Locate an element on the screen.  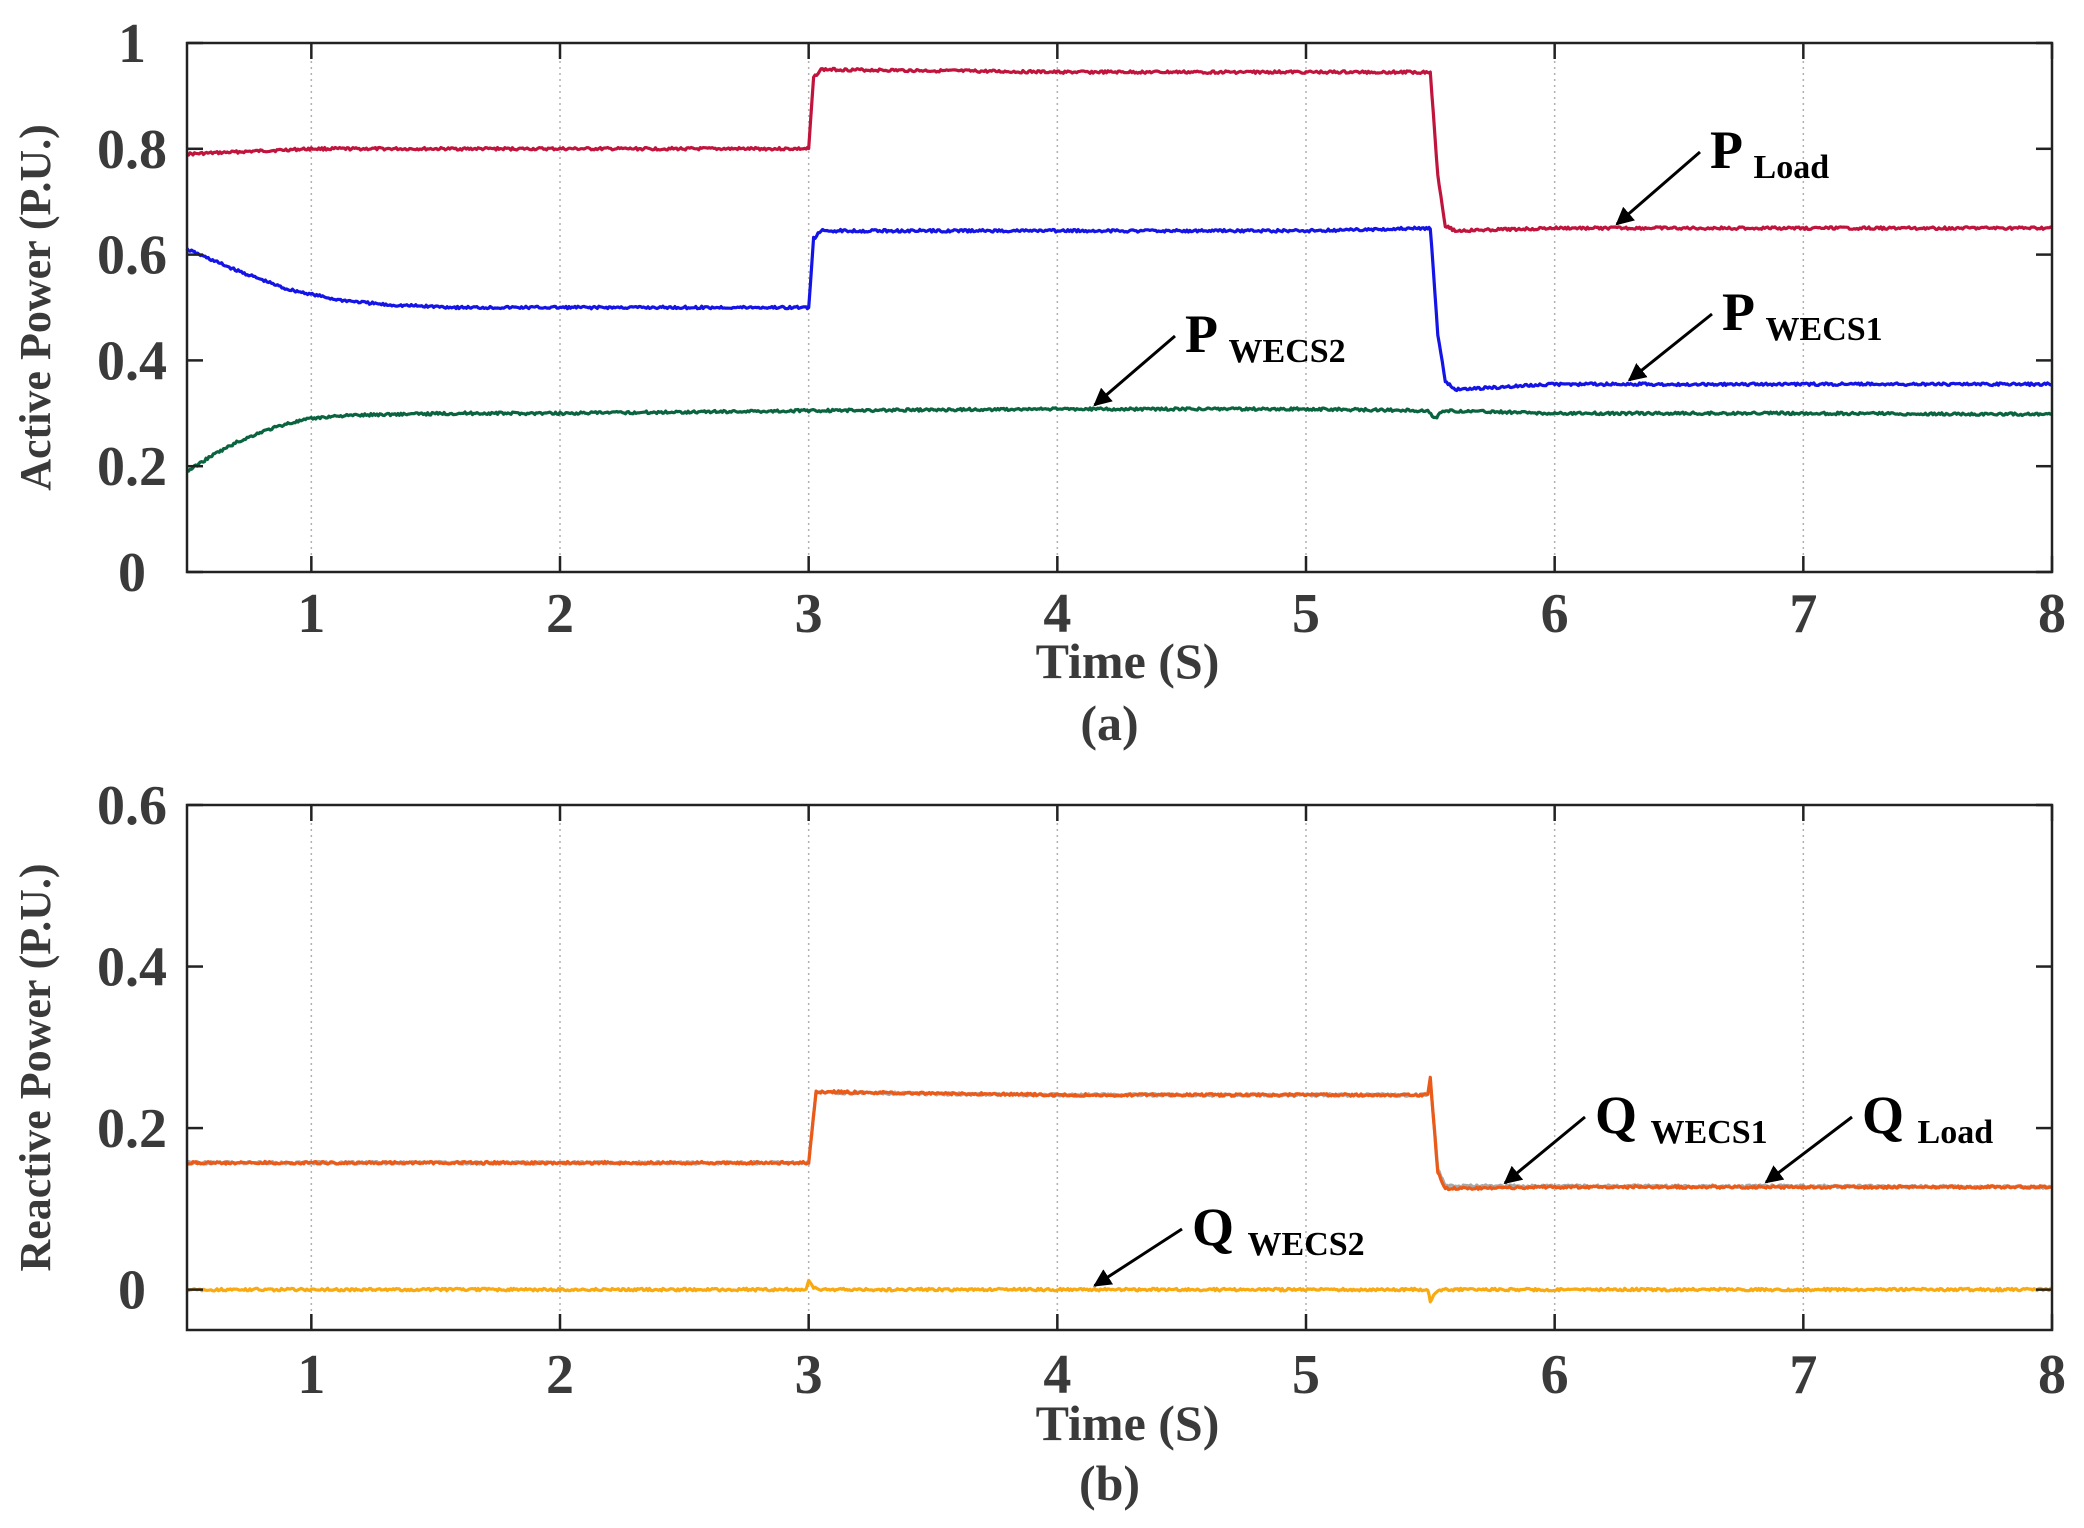
annotation-label: P WECS1 is located at coordinates (1802, 315).